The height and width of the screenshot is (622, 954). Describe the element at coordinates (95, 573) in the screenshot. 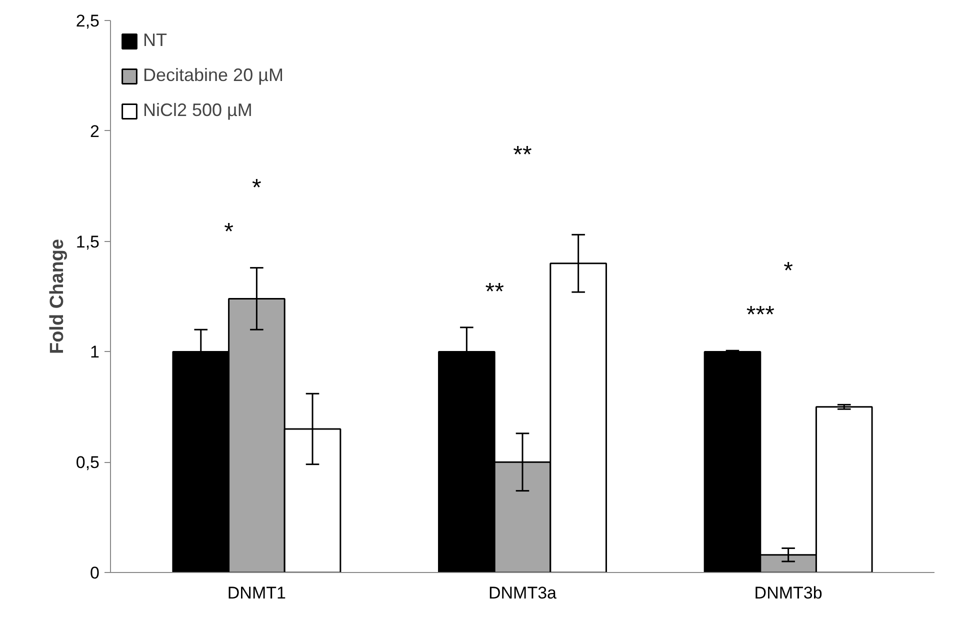

I see `y-tick-label: 0` at that location.